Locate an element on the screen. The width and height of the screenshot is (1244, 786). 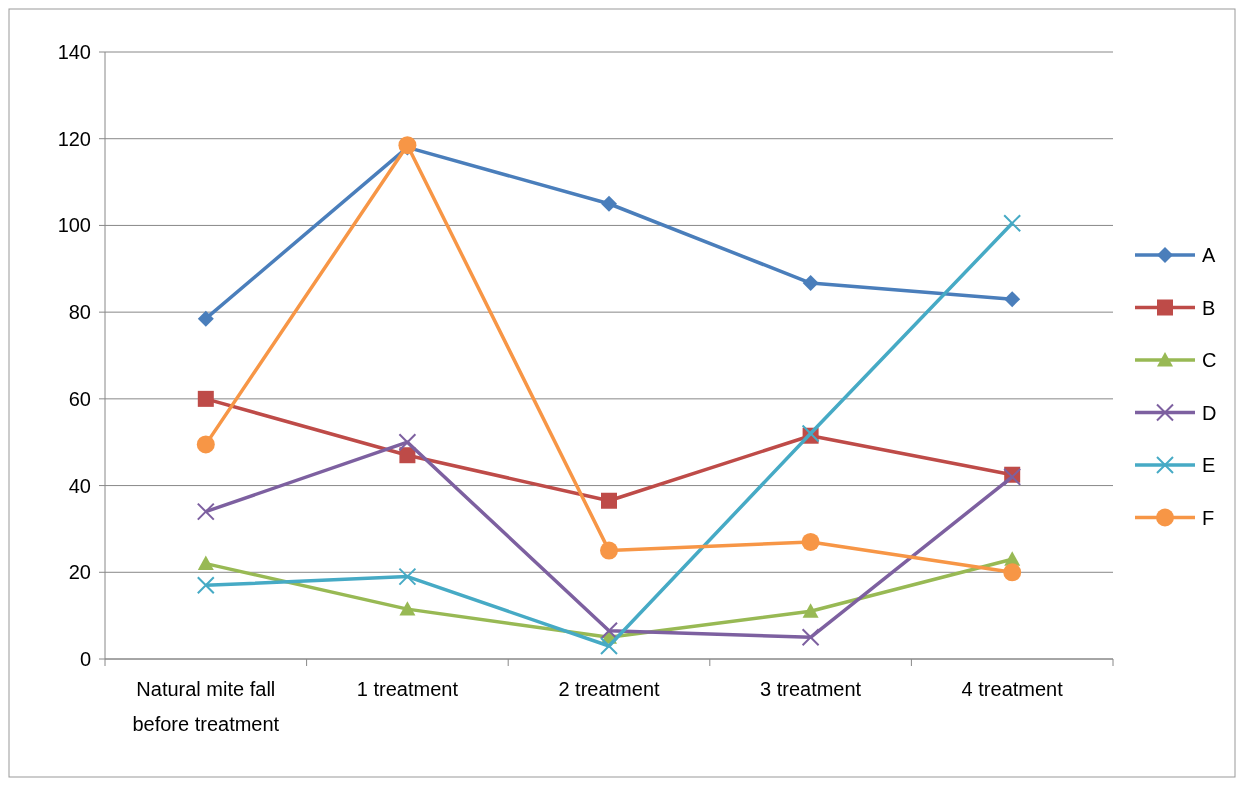
y-tick-label: 100 is located at coordinates (74, 225).